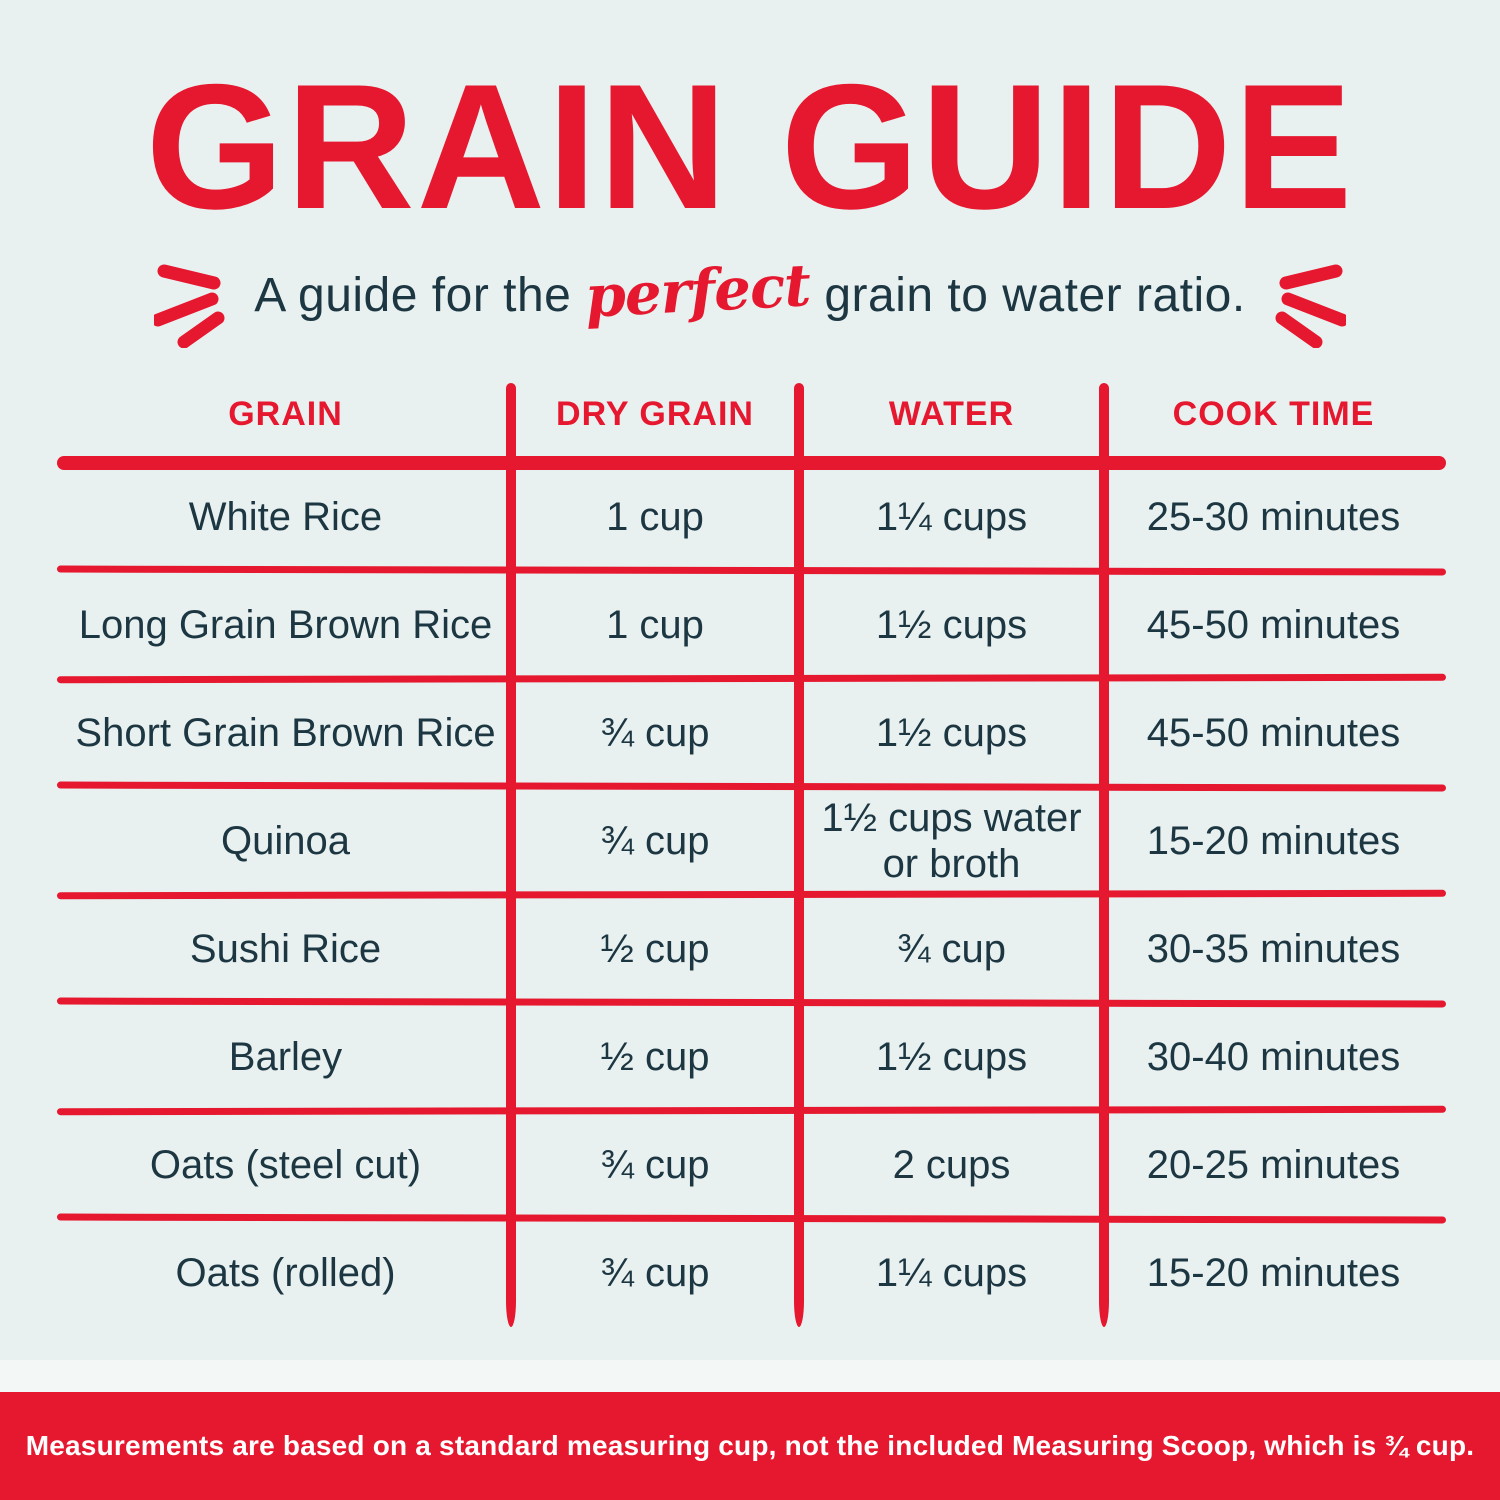 This screenshot has height=1500, width=1500. What do you see at coordinates (1273, 949) in the screenshot?
I see `table-cell-cook-time: 30-35 minutes` at bounding box center [1273, 949].